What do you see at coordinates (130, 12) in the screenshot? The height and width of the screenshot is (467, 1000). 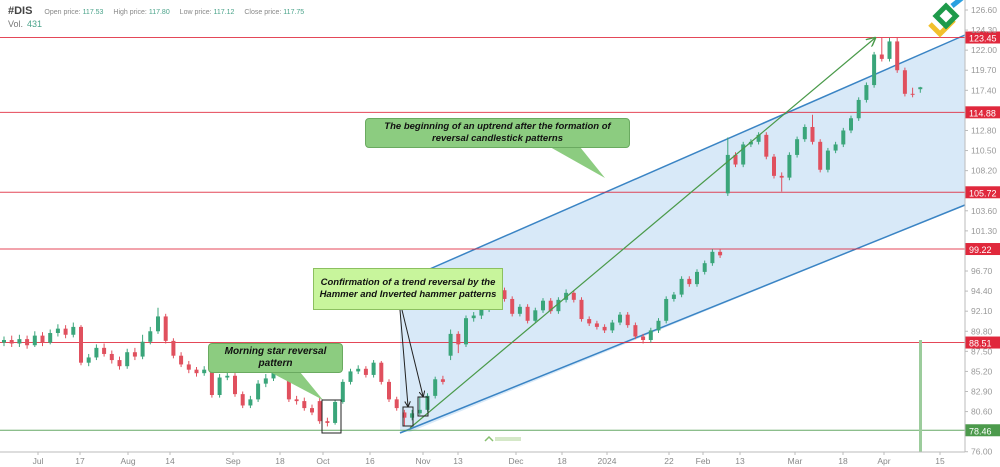 I see `high-label: High price:` at bounding box center [130, 12].